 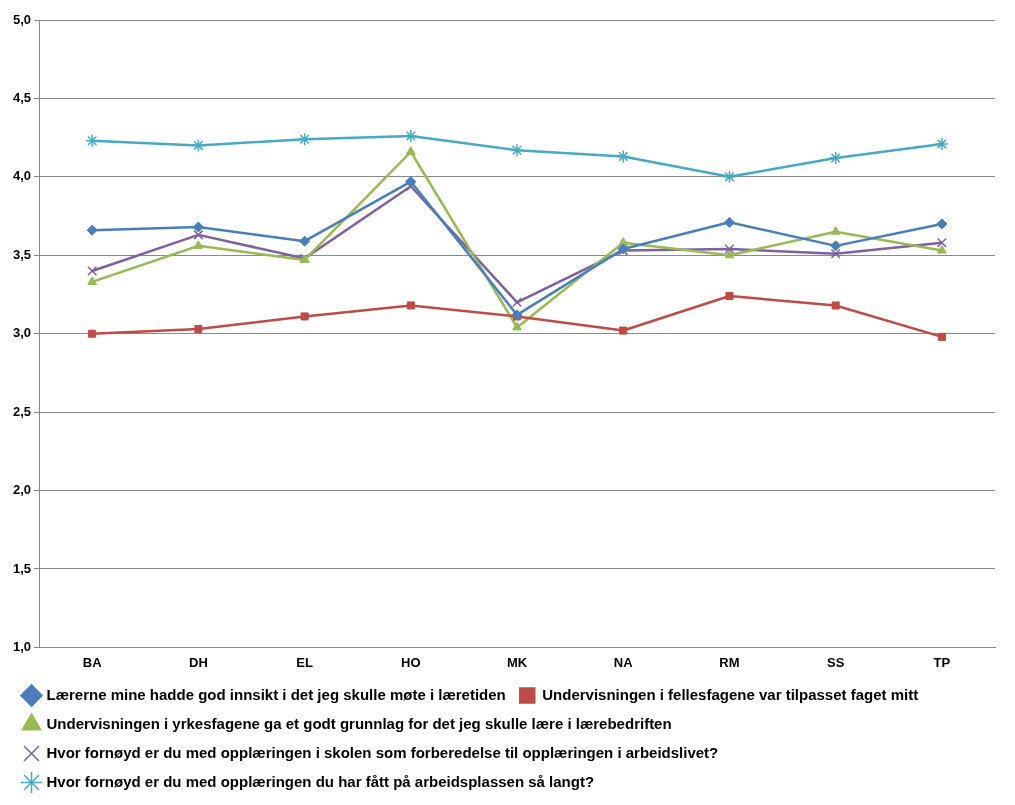 What do you see at coordinates (22, 176) in the screenshot?
I see `y-tick-label: 4,0` at bounding box center [22, 176].